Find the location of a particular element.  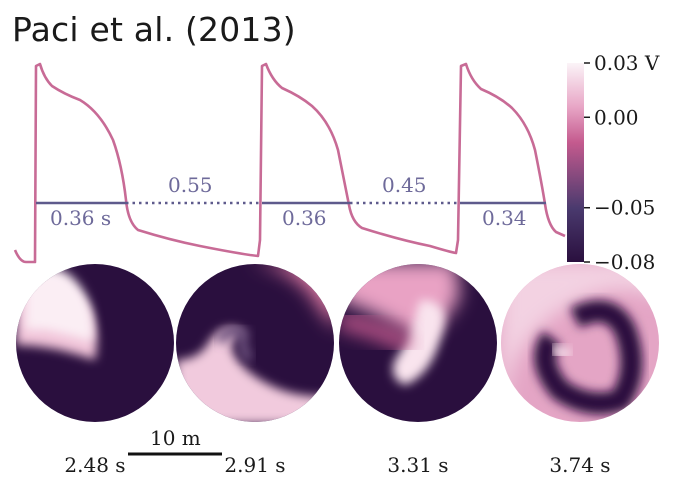

colorbar is located at coordinates (575, 162).